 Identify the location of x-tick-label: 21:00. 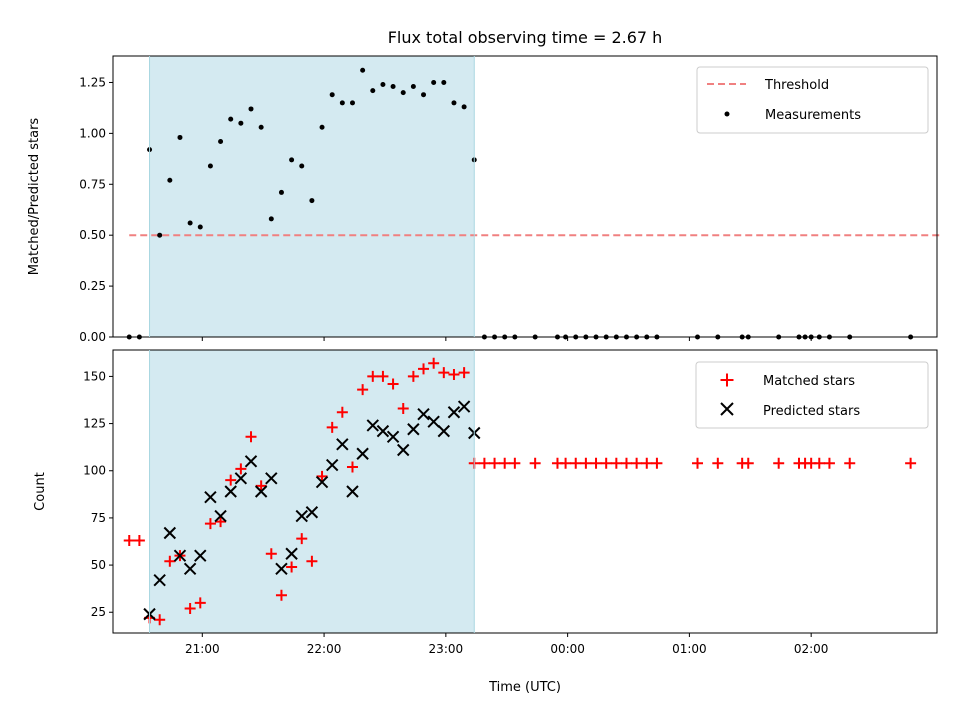
(202, 649).